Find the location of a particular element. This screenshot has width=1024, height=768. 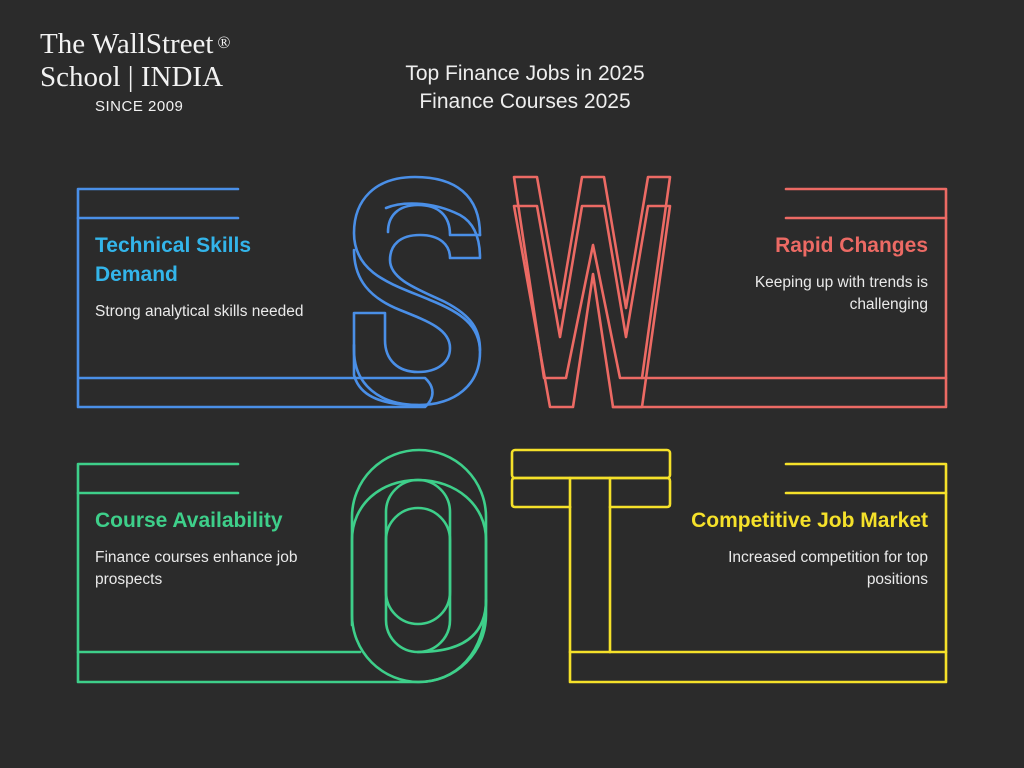

threats-description: Increased competition for top positions is located at coordinates (828, 568).